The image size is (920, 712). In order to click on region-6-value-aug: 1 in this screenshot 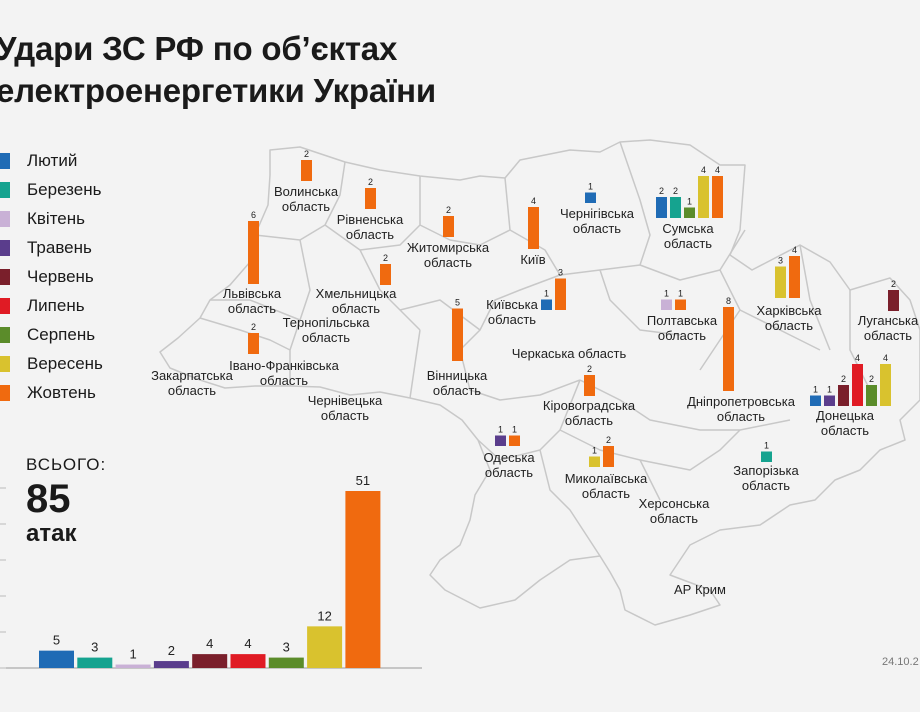, I will do `click(689, 202)`.